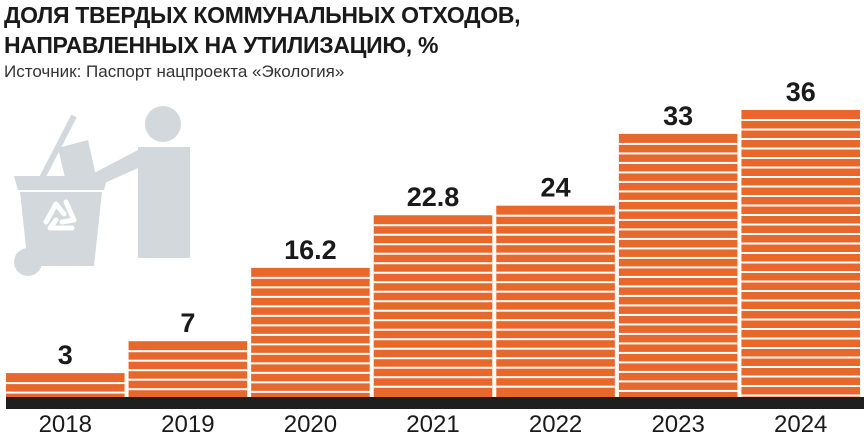 The width and height of the screenshot is (867, 435). What do you see at coordinates (432, 423) in the screenshot?
I see `tick-label-2021: 2021` at bounding box center [432, 423].